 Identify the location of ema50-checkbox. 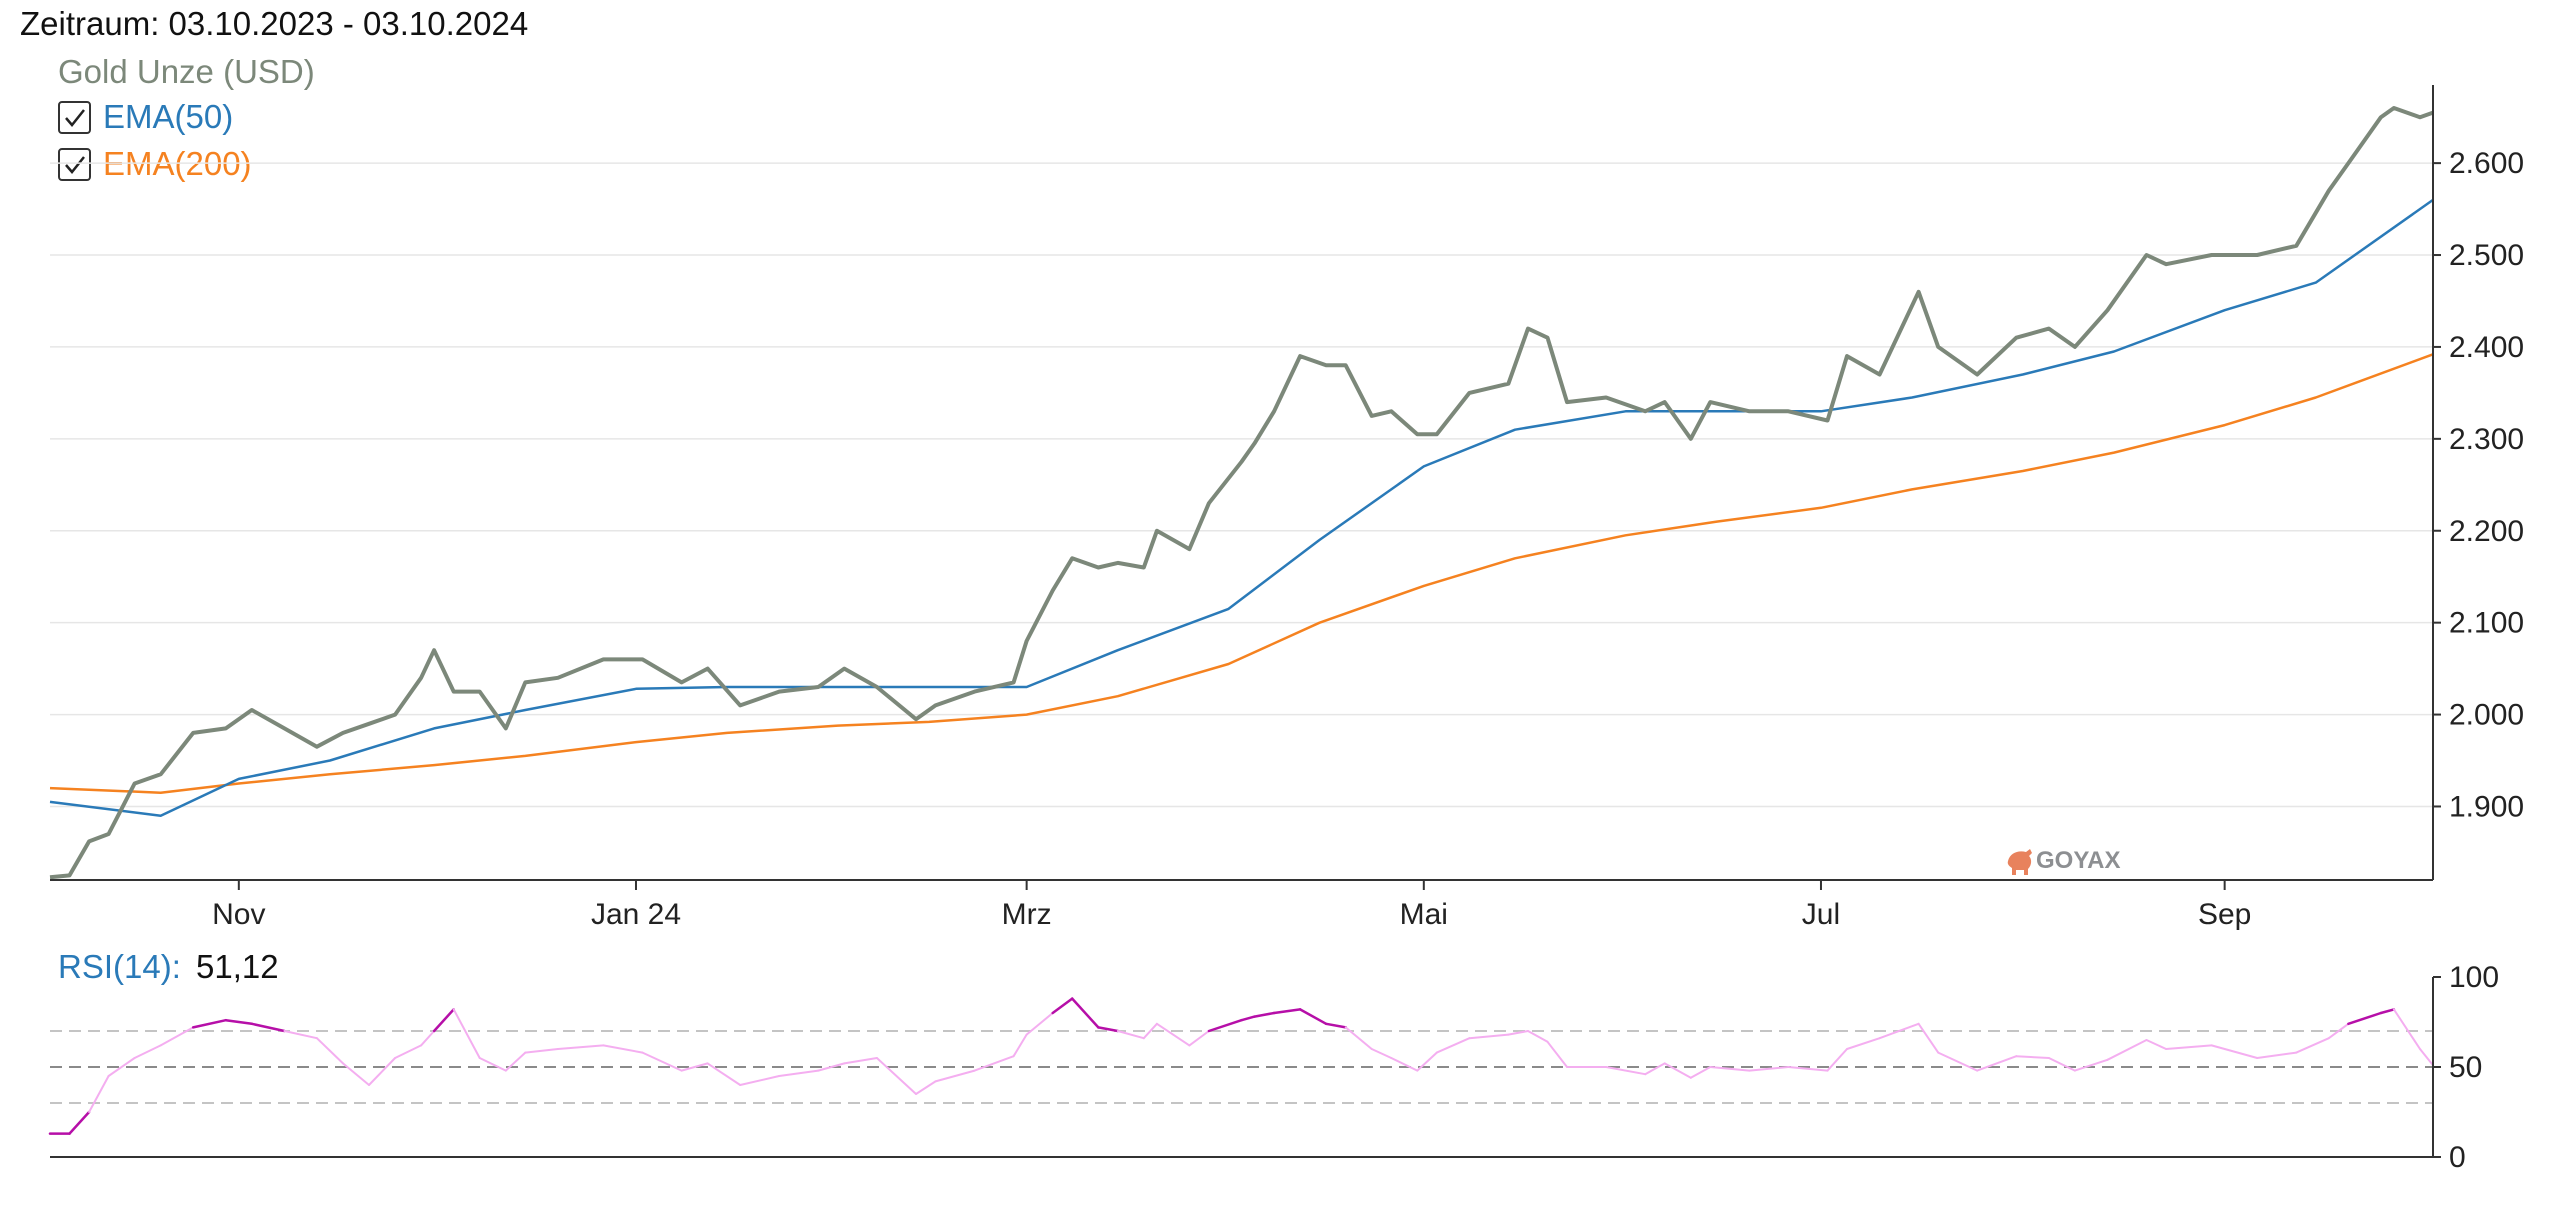
(74, 117).